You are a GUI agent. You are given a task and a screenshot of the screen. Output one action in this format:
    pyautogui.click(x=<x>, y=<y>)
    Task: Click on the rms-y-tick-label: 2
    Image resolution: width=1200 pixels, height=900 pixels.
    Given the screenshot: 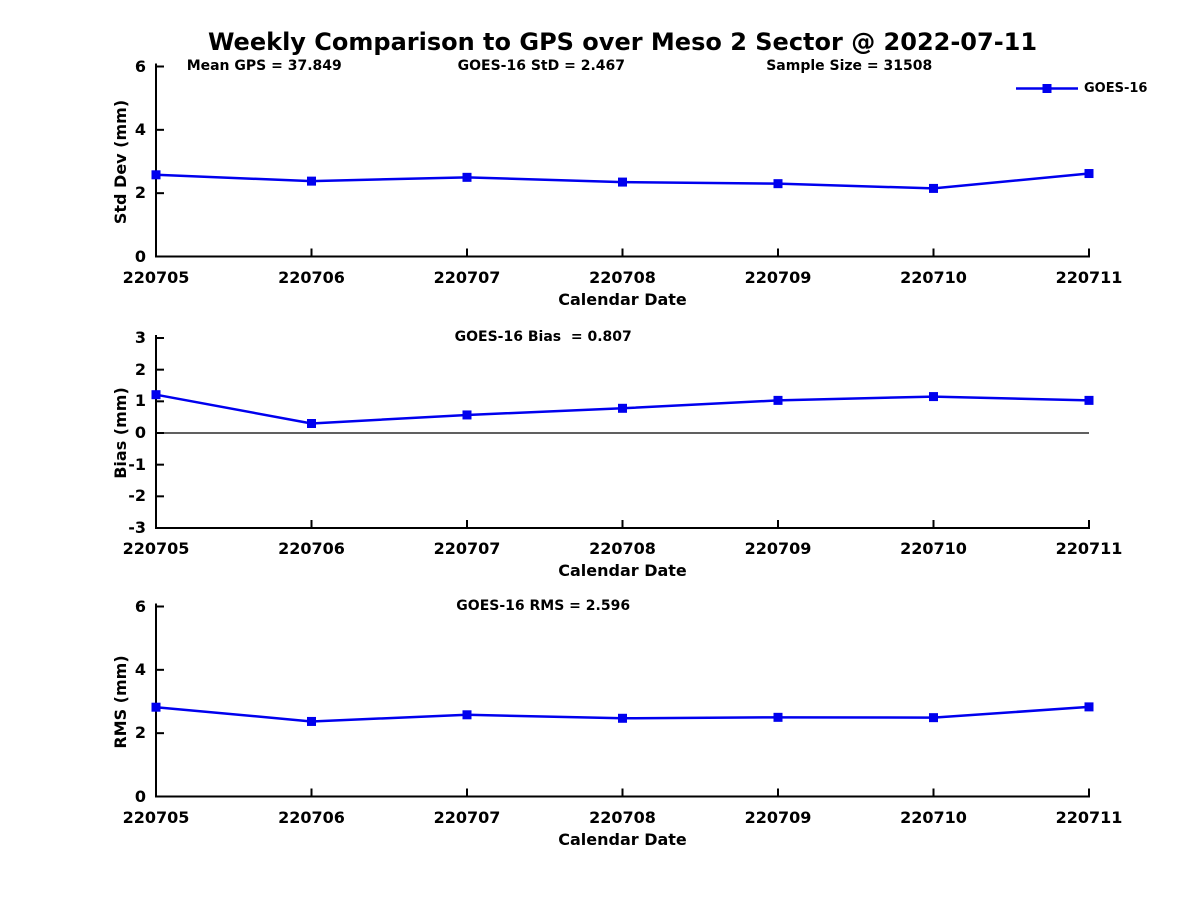 What is the action you would take?
    pyautogui.click(x=140, y=733)
    